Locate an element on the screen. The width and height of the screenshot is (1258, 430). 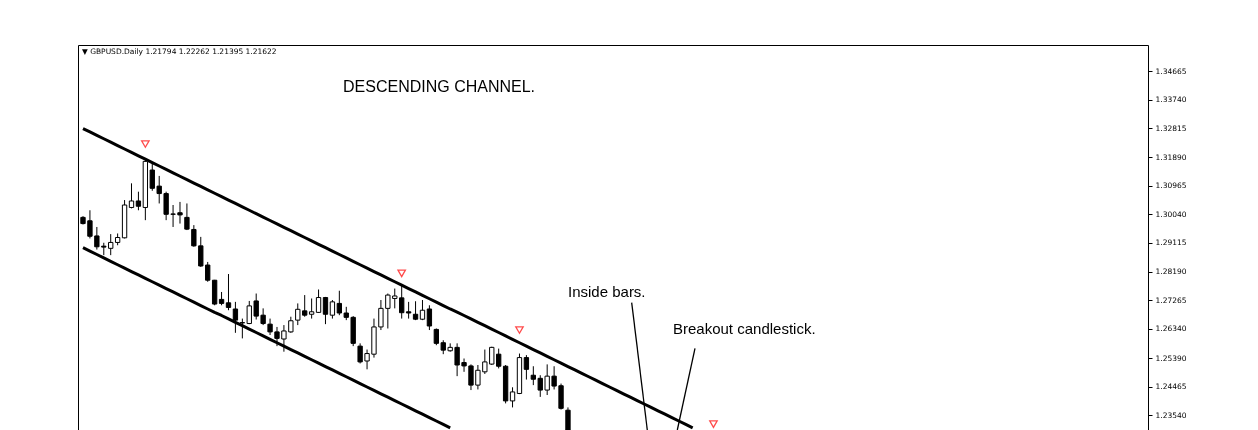
text: DESCENDING CHANNEL. is located at coordinates (439, 86).